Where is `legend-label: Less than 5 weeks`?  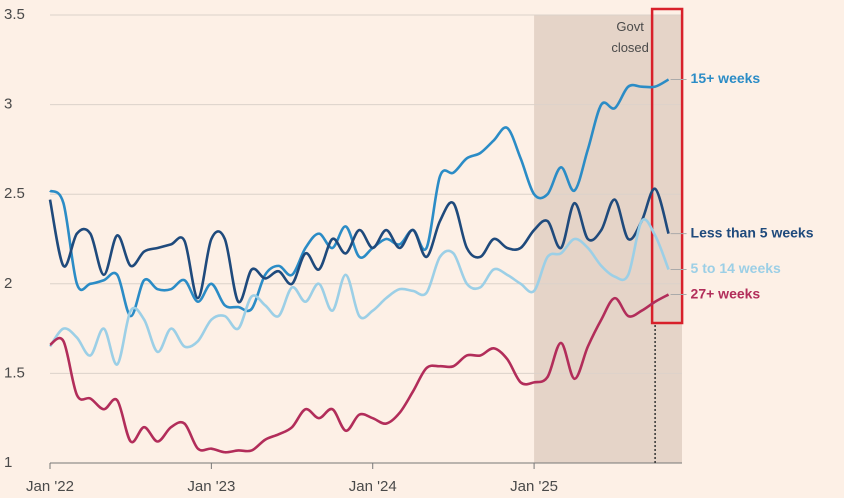
legend-label: Less than 5 weeks is located at coordinates (752, 232).